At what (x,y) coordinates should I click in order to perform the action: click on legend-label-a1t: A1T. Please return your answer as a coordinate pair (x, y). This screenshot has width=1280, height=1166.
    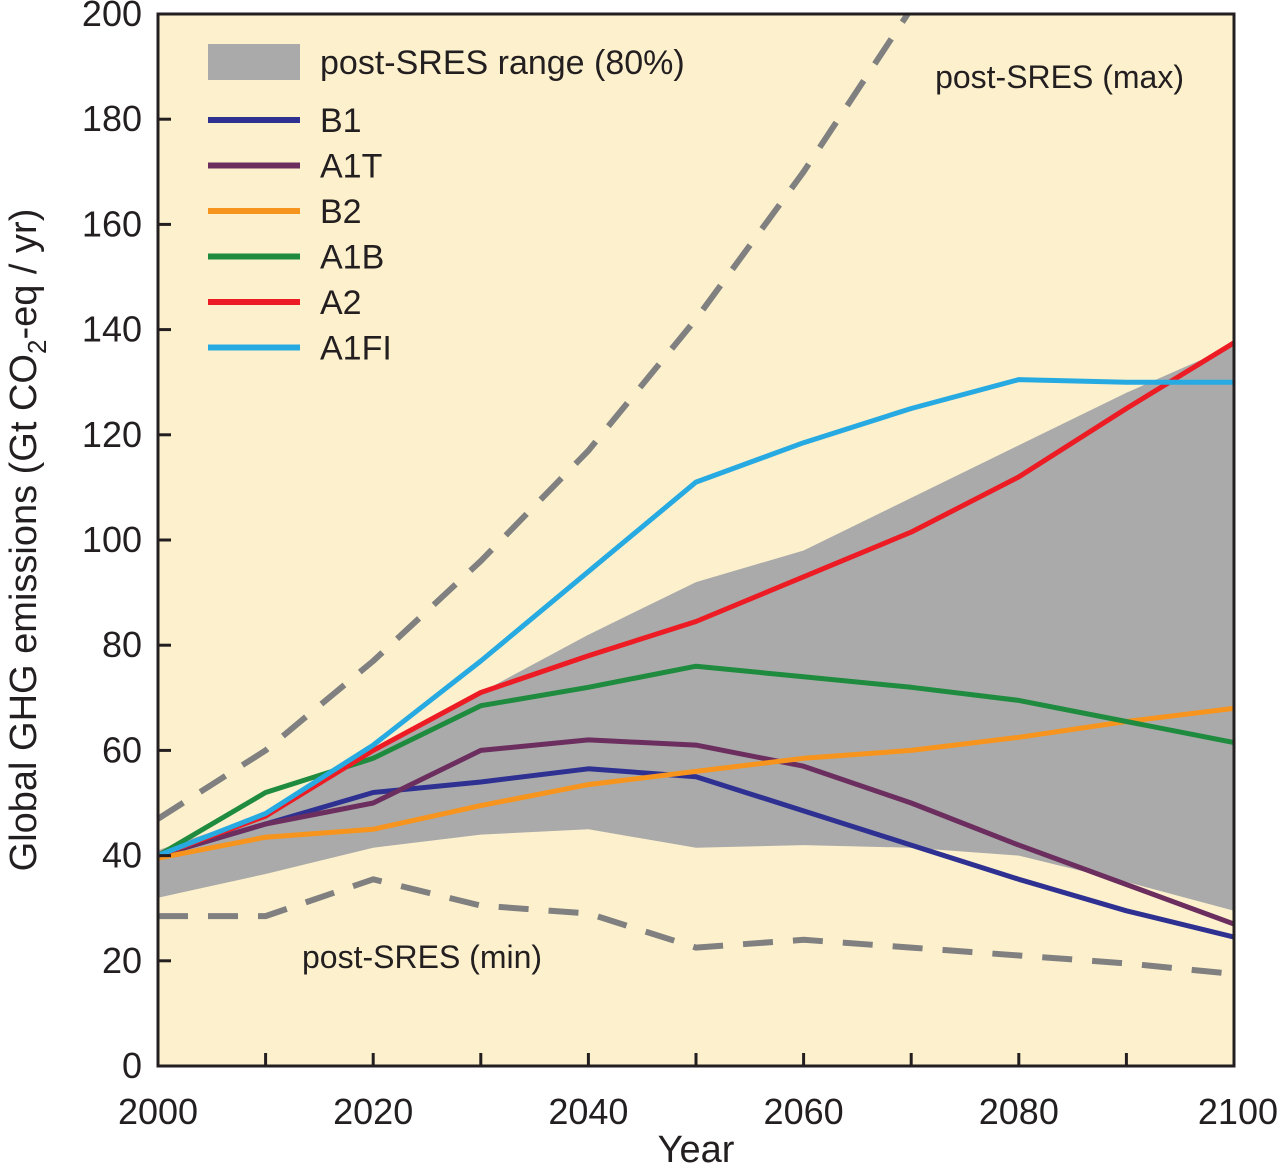
    Looking at the image, I should click on (351, 167).